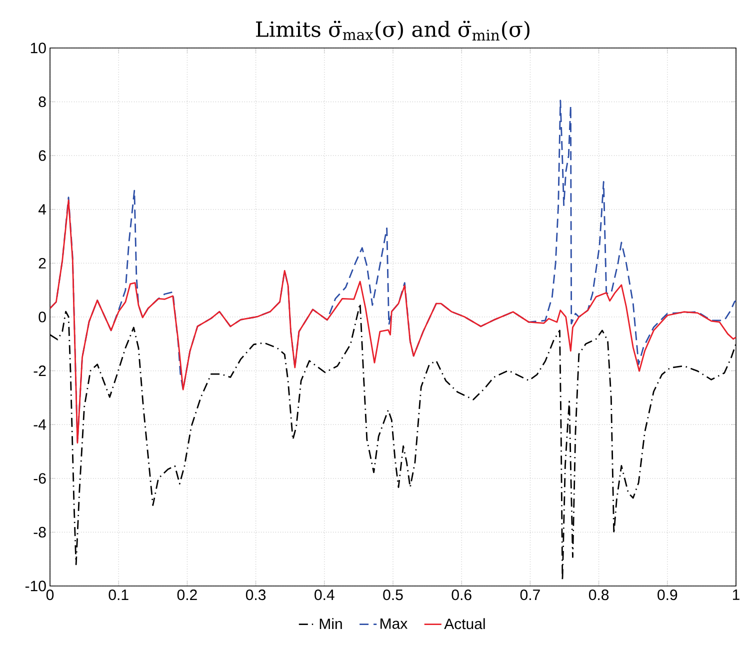  What do you see at coordinates (35, 586) in the screenshot?
I see `y-tick-label: -10` at bounding box center [35, 586].